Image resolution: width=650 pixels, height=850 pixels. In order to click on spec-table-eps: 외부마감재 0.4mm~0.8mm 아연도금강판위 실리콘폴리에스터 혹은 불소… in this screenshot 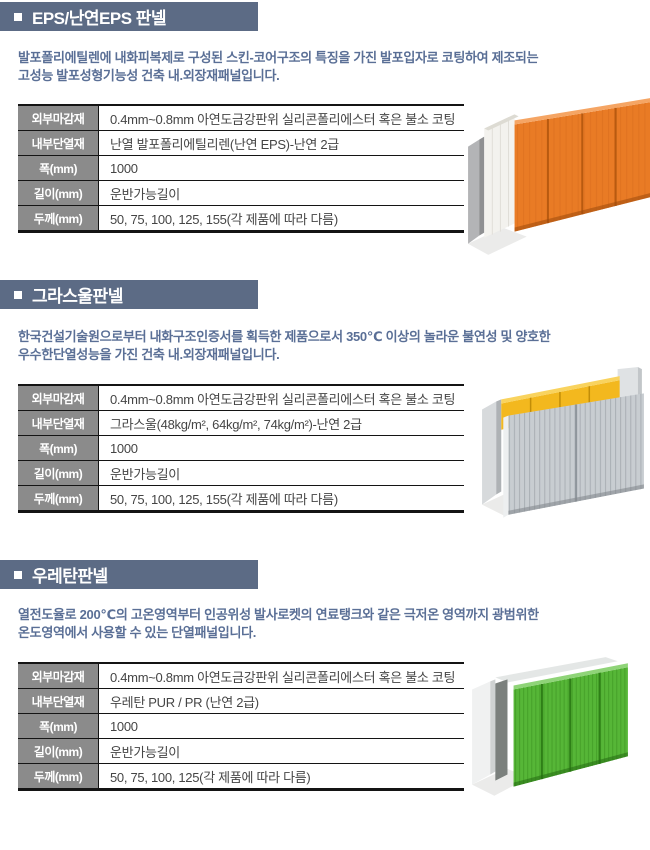, I will do `click(241, 168)`.